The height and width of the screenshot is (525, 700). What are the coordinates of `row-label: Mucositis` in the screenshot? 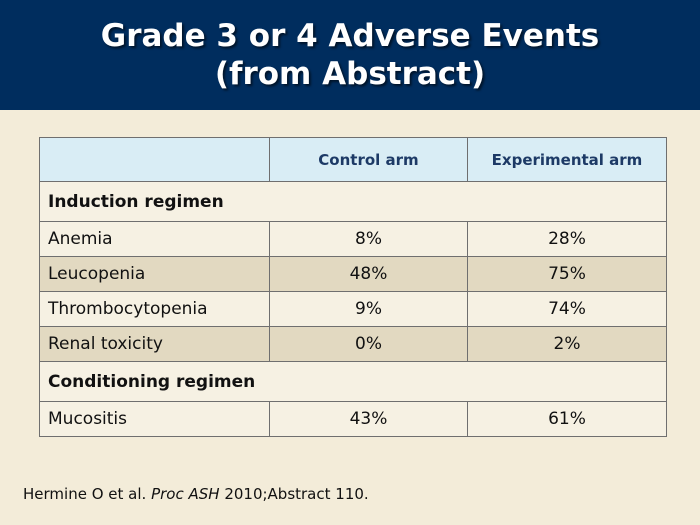 It's located at (154, 419).